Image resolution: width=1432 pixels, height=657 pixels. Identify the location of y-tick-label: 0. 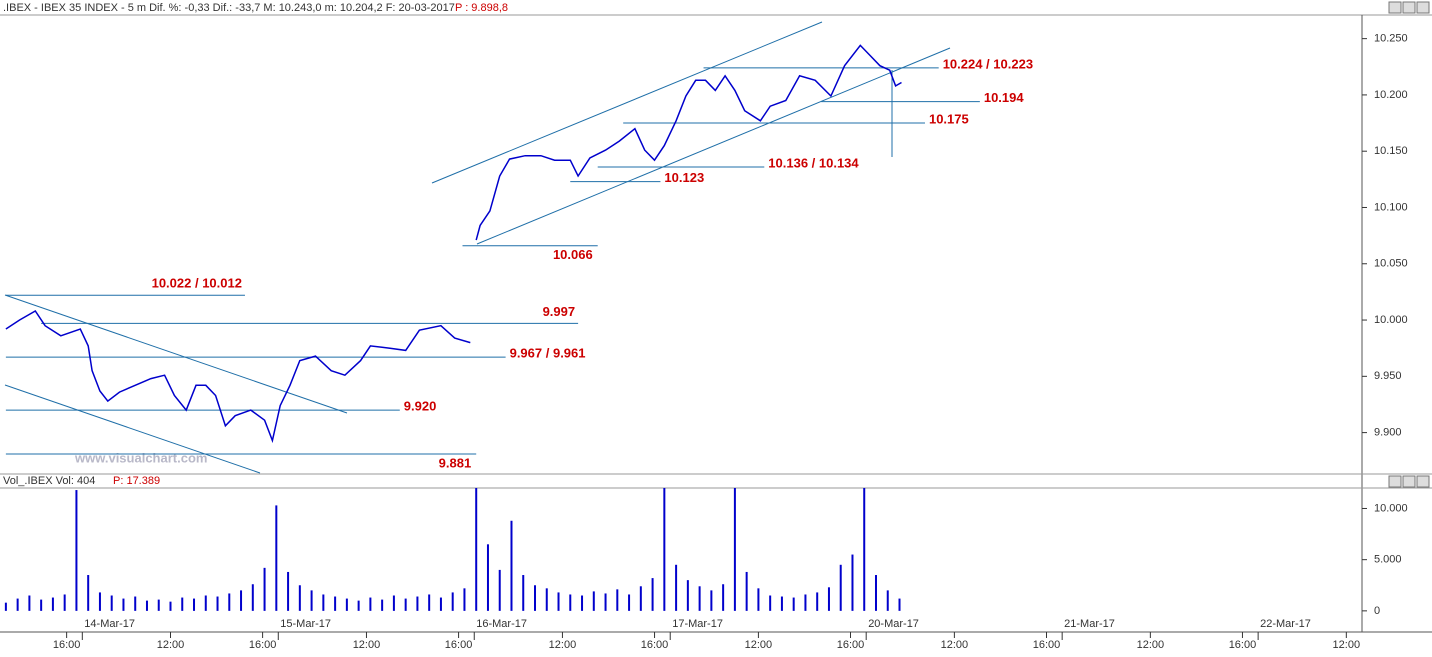
(1377, 611).